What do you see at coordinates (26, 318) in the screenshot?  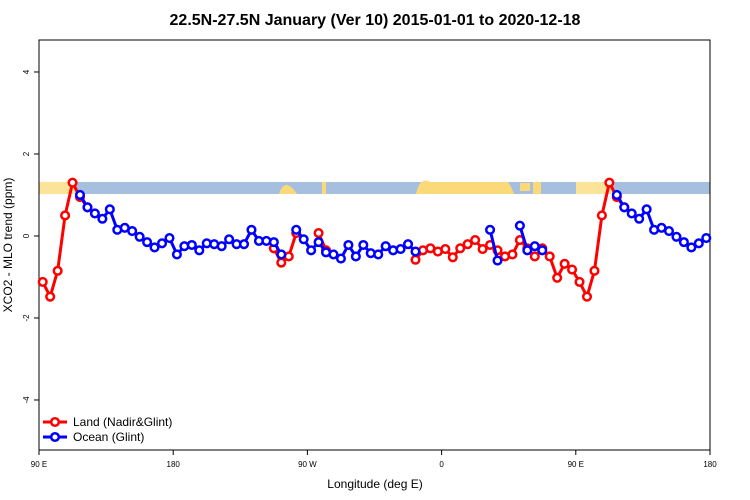 I see `y-tick-label: -2` at bounding box center [26, 318].